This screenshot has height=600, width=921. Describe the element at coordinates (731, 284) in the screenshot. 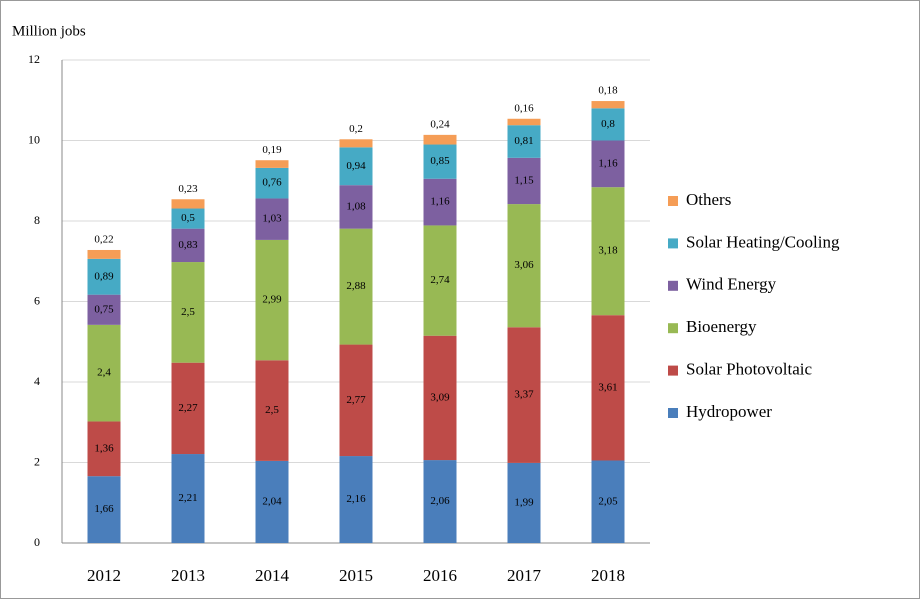

I see `legend-label: Wind Energy` at that location.